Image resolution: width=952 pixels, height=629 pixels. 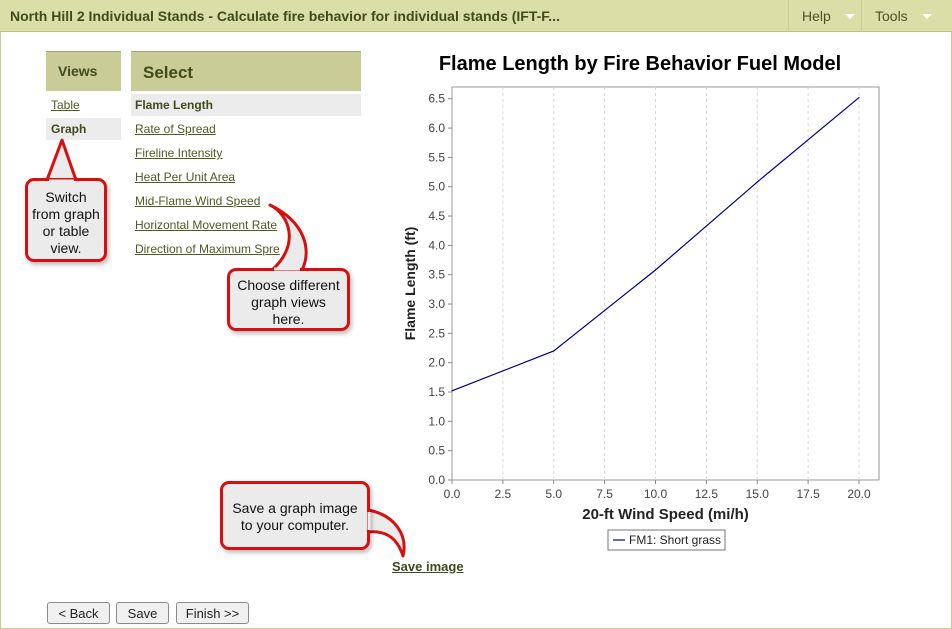 What do you see at coordinates (675, 540) in the screenshot?
I see `legend-label: FM1: Short grass` at bounding box center [675, 540].